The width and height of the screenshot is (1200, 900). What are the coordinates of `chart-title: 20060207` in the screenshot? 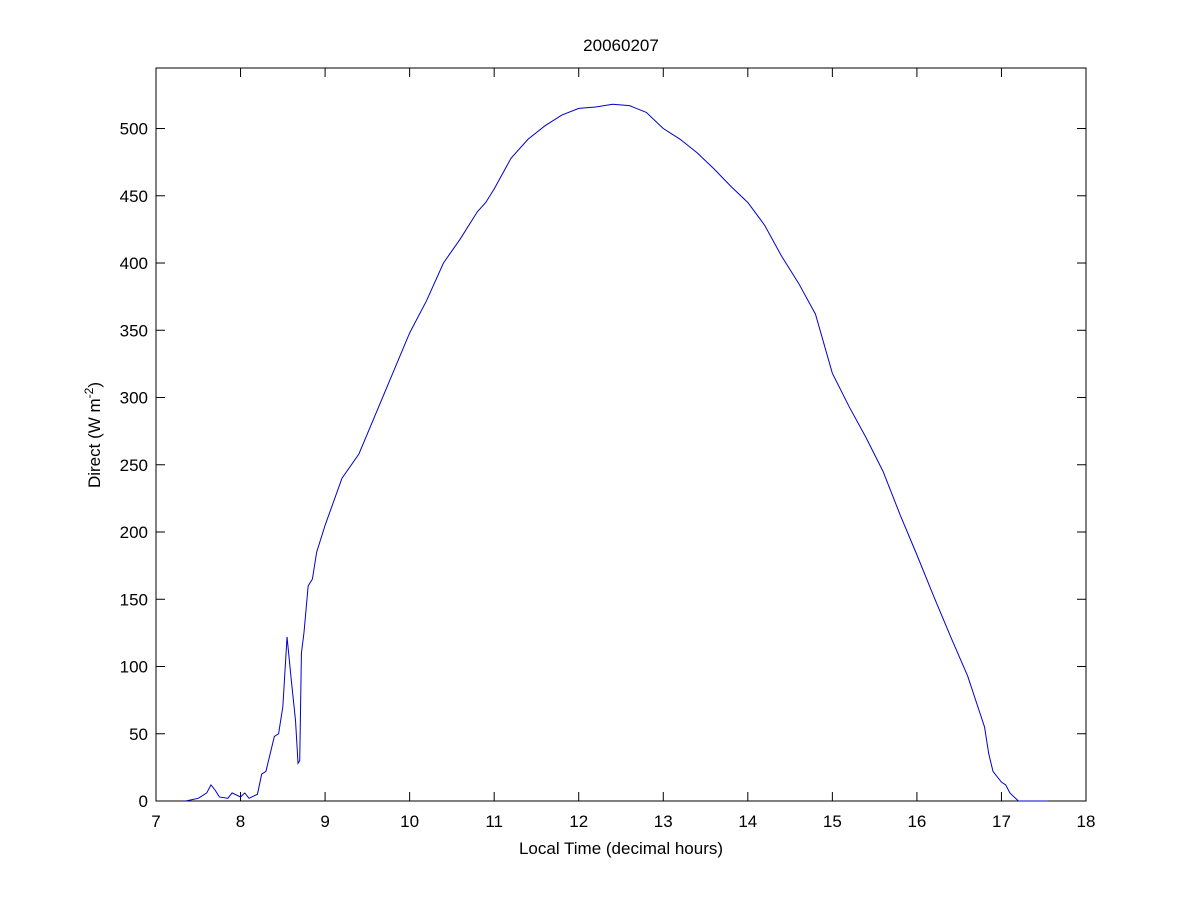 It's located at (621, 45).